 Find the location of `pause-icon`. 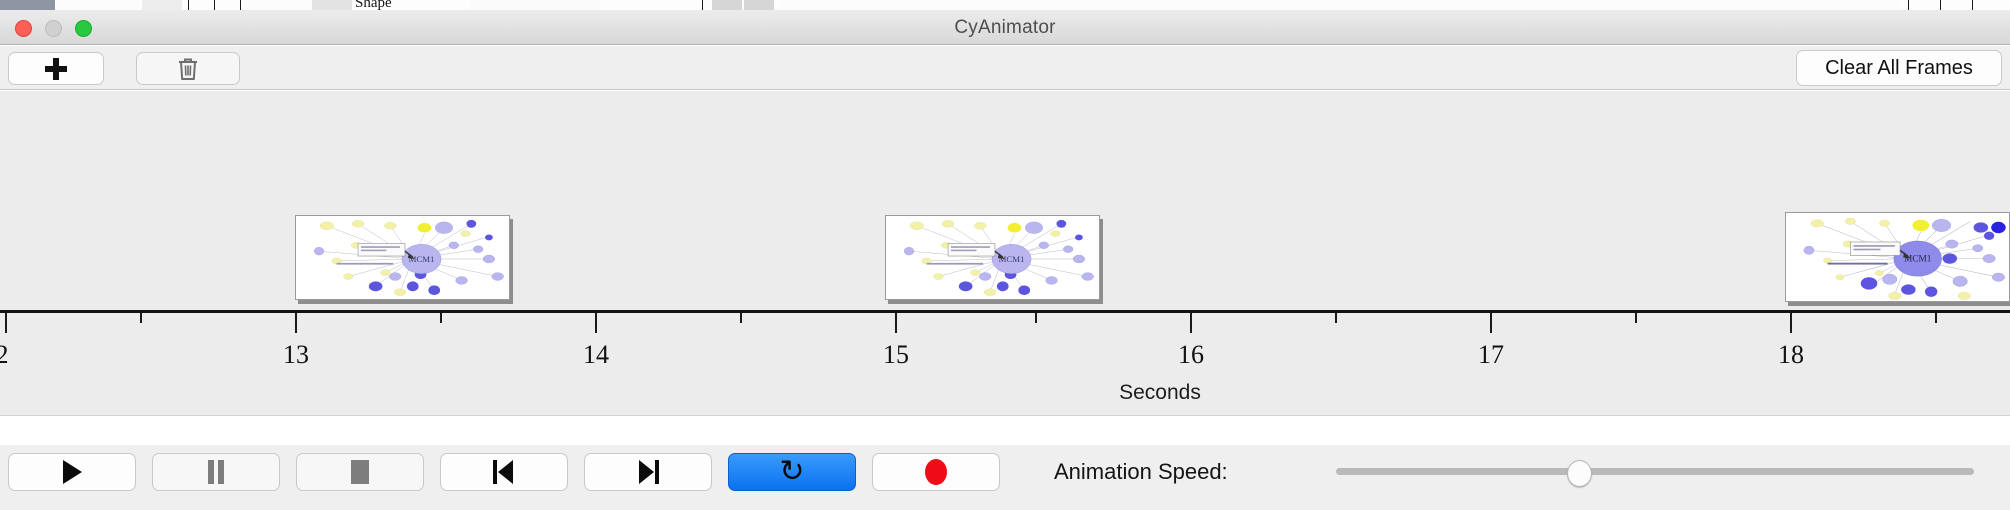

pause-icon is located at coordinates (216, 472).